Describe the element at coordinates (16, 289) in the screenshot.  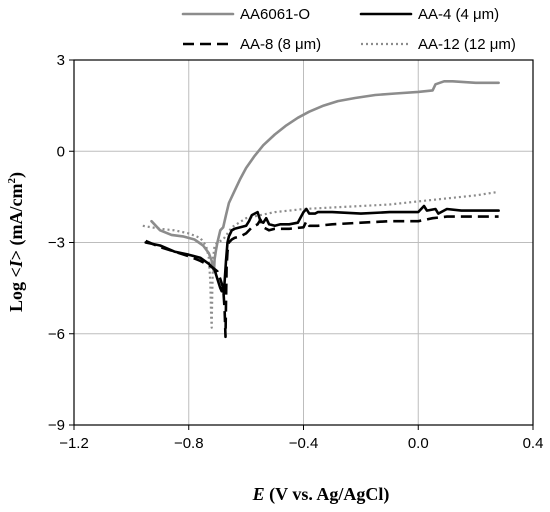
I see `y-axis-prefix: Log <` at that location.